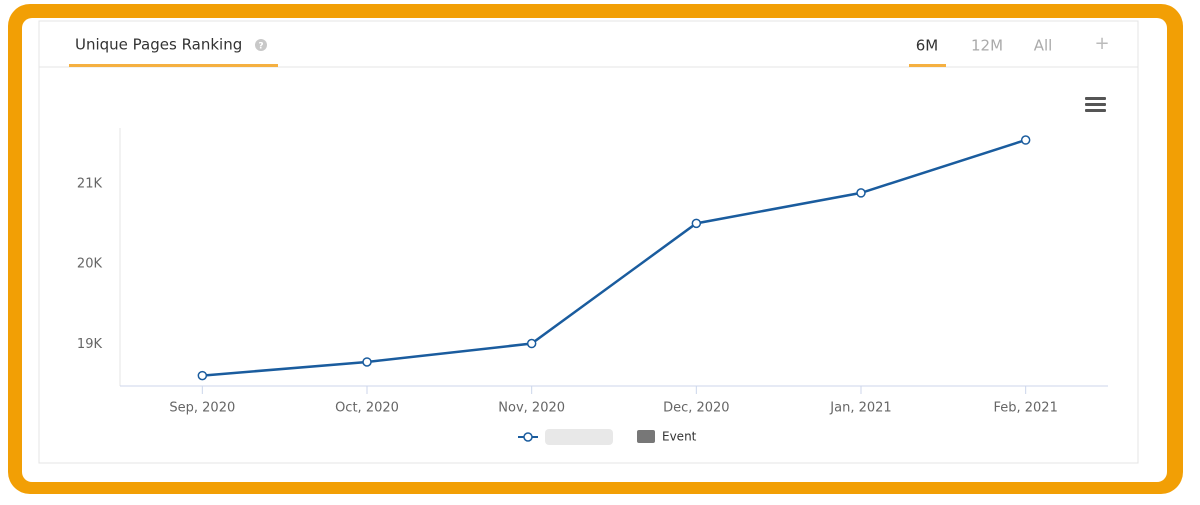  I want to click on legend-blurred-label, so click(579, 437).